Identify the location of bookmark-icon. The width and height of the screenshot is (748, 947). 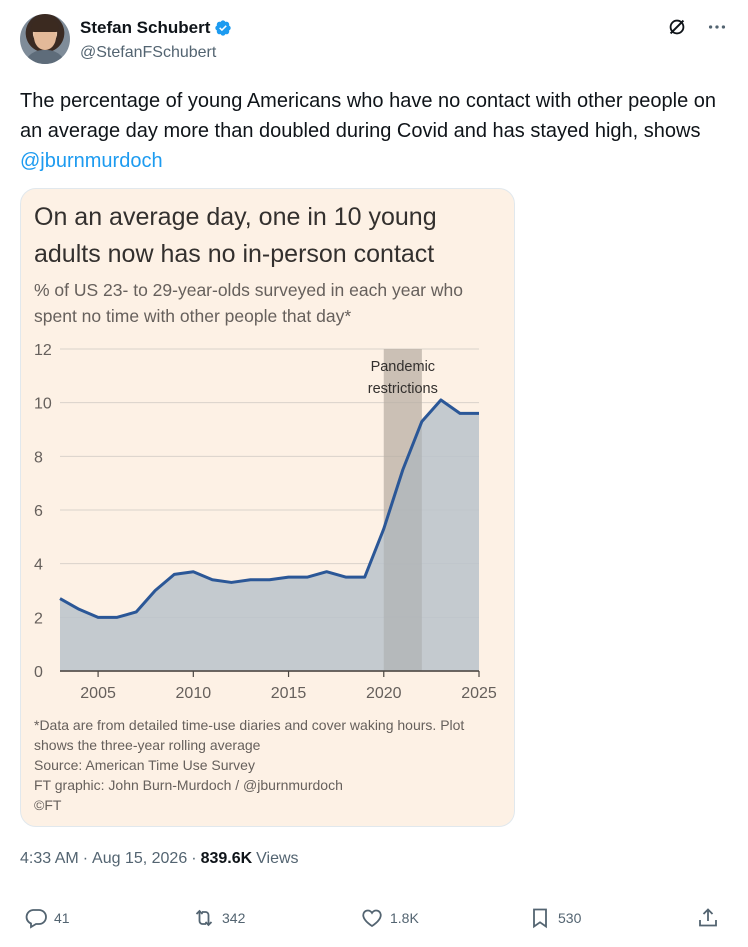
(540, 918).